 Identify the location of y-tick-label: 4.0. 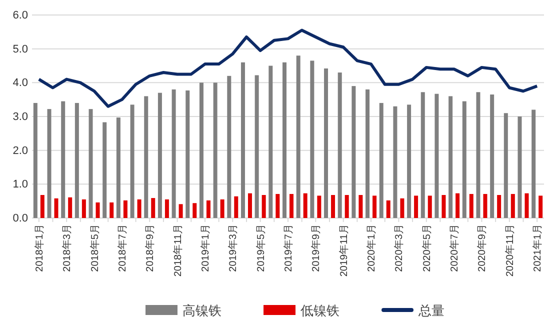
(20, 83).